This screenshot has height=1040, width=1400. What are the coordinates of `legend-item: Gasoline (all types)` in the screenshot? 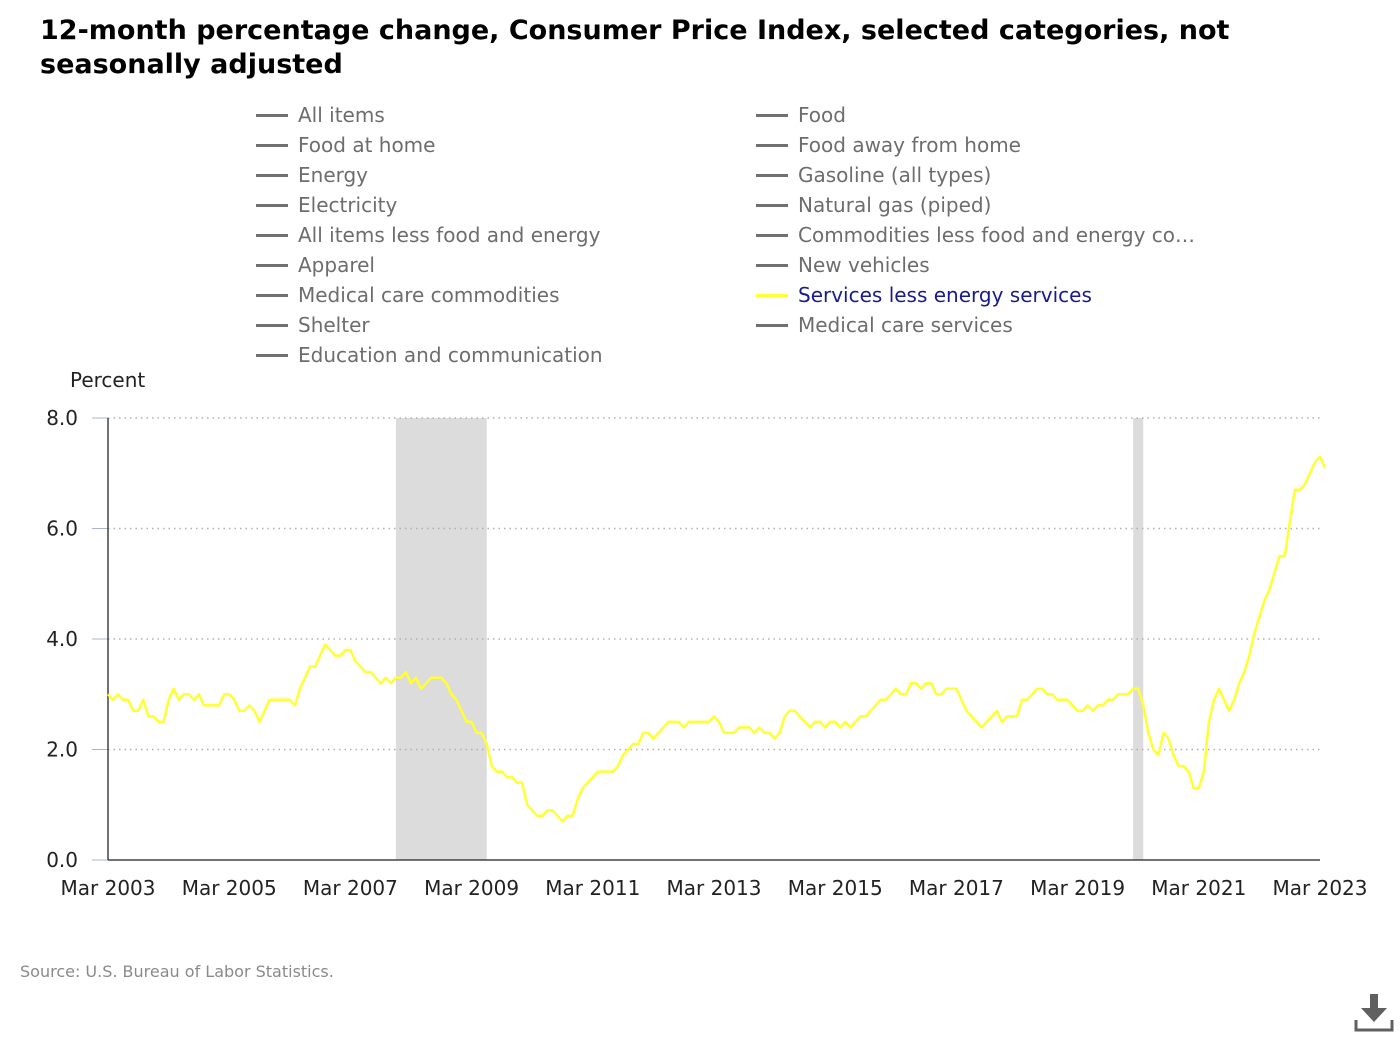 It's located at (873, 175).